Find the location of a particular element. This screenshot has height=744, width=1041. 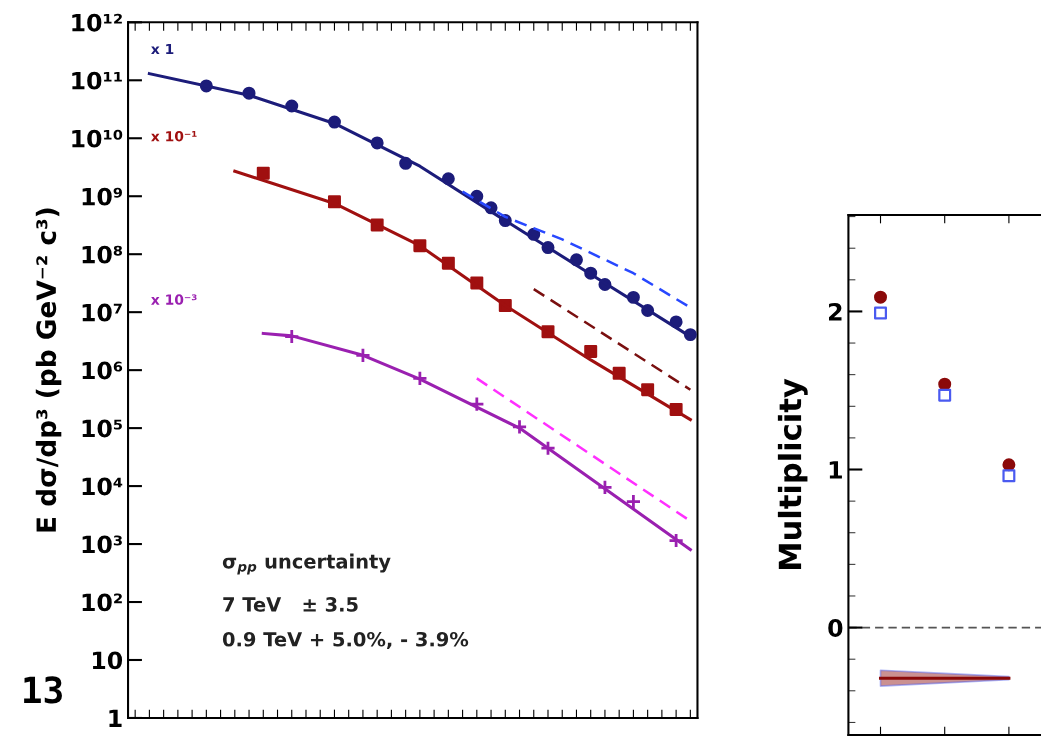

text: x 1 is located at coordinates (162, 49).